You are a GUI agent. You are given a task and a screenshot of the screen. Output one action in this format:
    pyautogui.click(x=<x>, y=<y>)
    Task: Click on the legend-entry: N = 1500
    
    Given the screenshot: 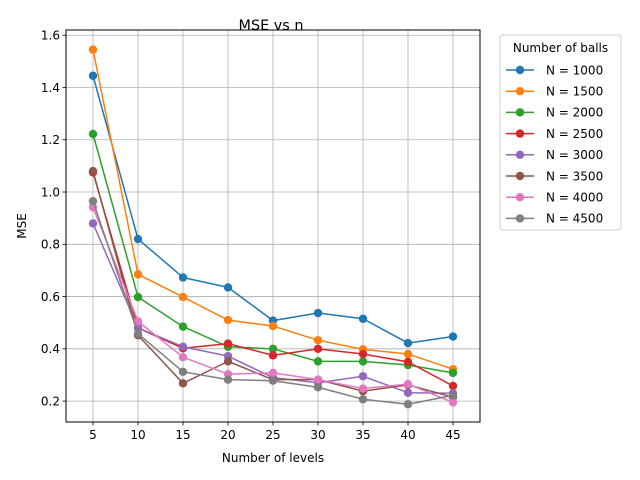 What is the action you would take?
    pyautogui.click(x=554, y=92)
    